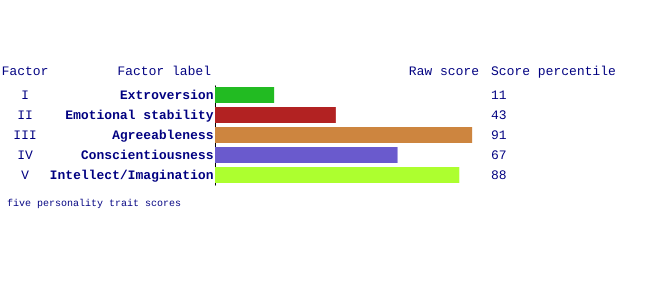 The width and height of the screenshot is (664, 300). What do you see at coordinates (25, 115) in the screenshot?
I see `text: II` at bounding box center [25, 115].